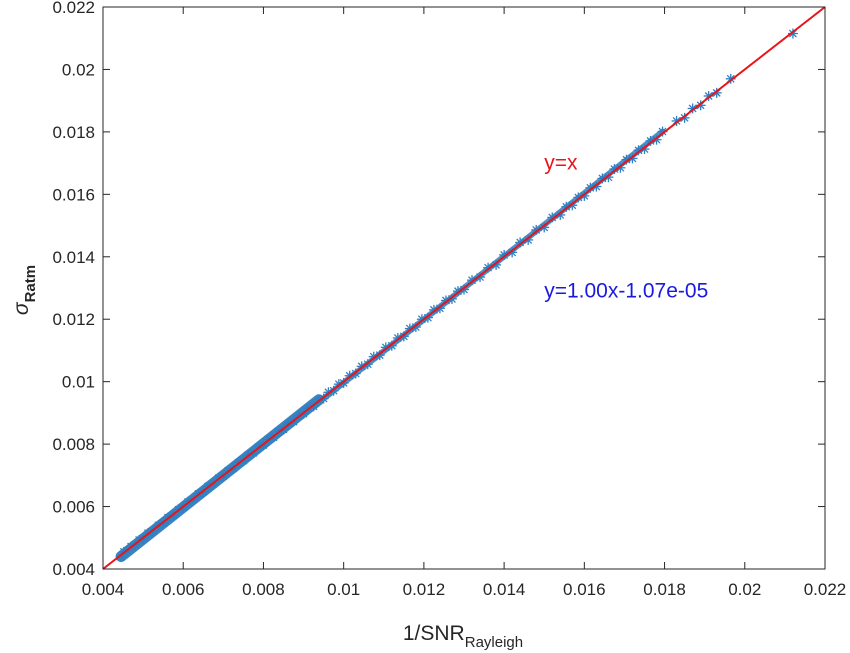 This screenshot has width=850, height=653. What do you see at coordinates (744, 589) in the screenshot?
I see `x-tick-label: 0.02` at bounding box center [744, 589].